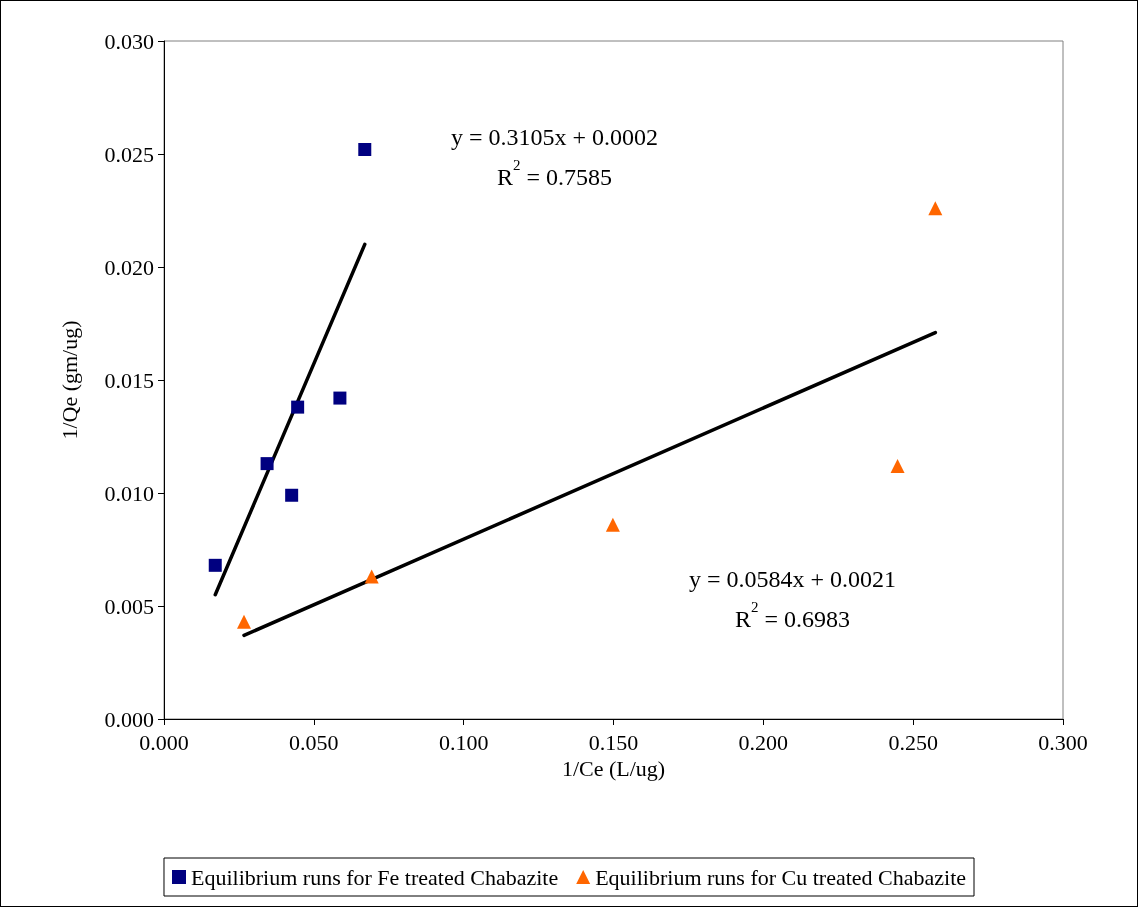 The image size is (1138, 907). Describe the element at coordinates (913, 742) in the screenshot. I see `x-tick-label: 0.250` at that location.